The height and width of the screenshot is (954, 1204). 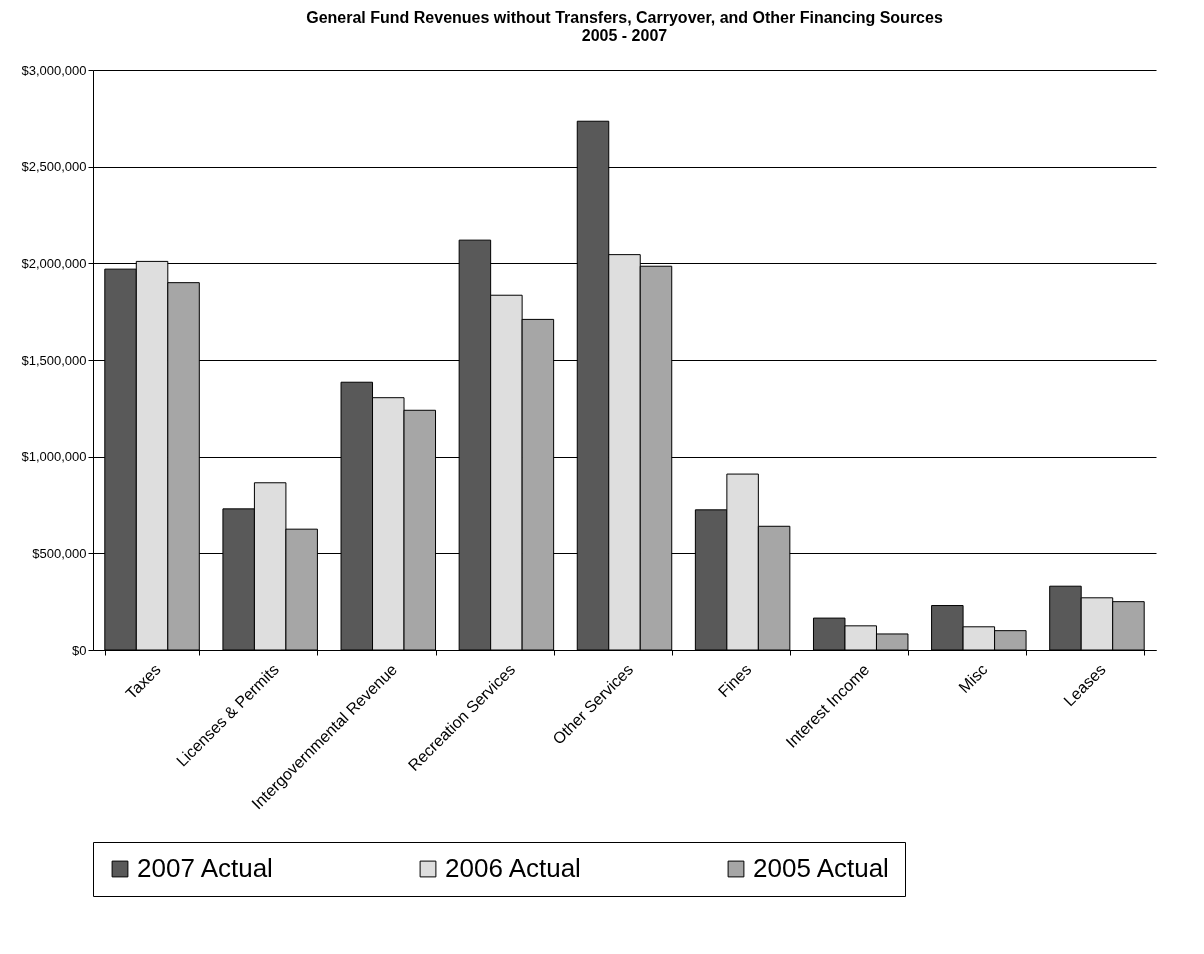 What do you see at coordinates (54, 167) in the screenshot?
I see `y-tick-label: $2,500,000` at bounding box center [54, 167].